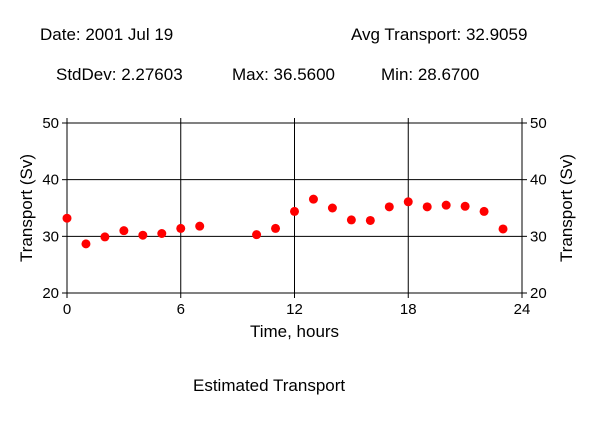  What do you see at coordinates (50, 123) in the screenshot?
I see `y-tick-label-left: 50` at bounding box center [50, 123].